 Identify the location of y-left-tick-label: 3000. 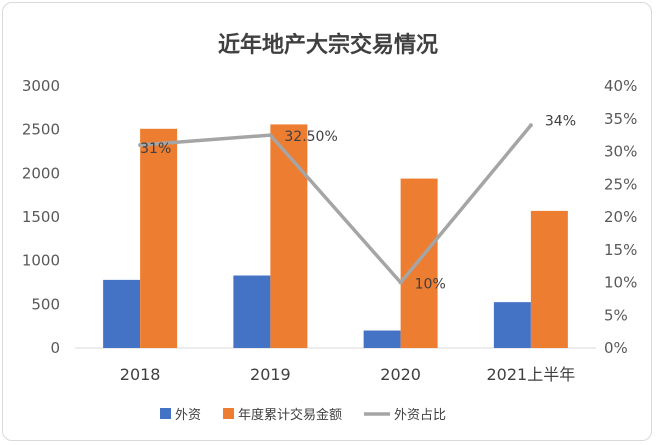
(41, 86).